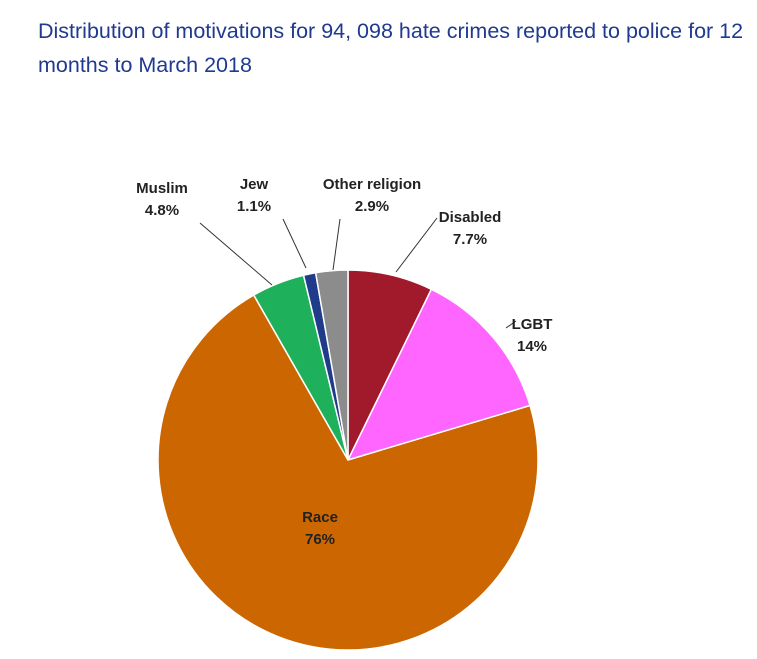 The width and height of the screenshot is (757, 659). Describe the element at coordinates (470, 228) in the screenshot. I see `label-disabled: Disabled 7.7%` at that location.